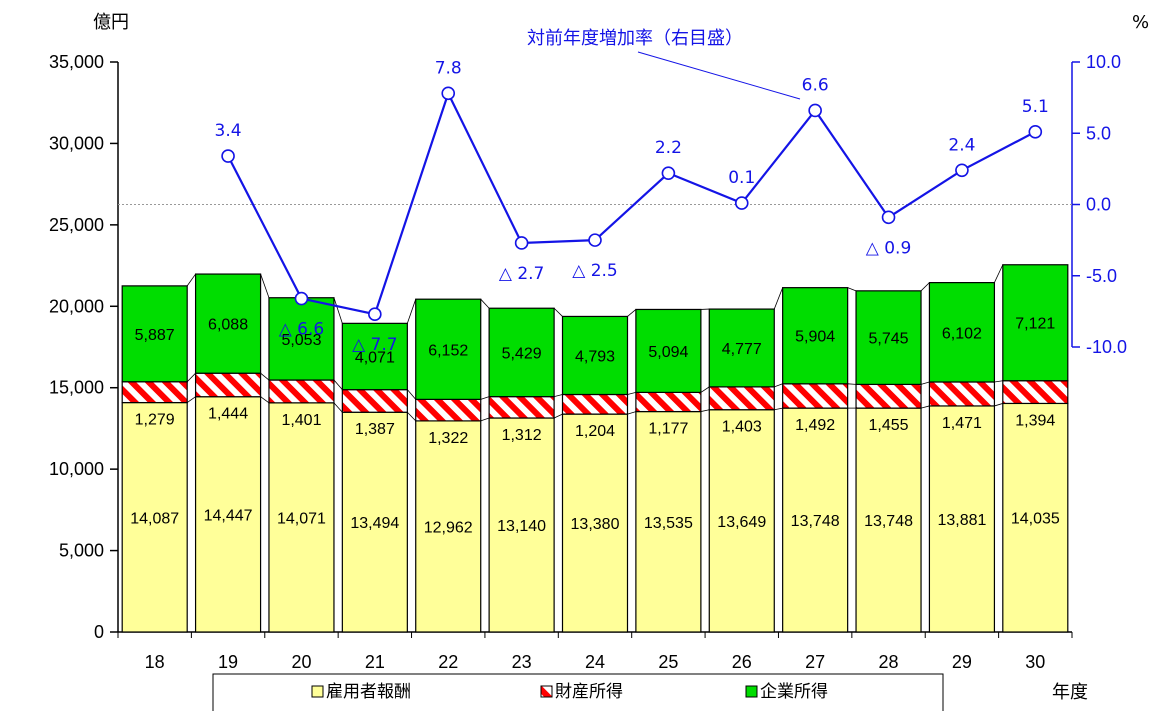 Image resolution: width=1162 pixels, height=711 pixels. Describe the element at coordinates (76, 62) in the screenshot. I see `y-tick-label: 35,000` at that location.